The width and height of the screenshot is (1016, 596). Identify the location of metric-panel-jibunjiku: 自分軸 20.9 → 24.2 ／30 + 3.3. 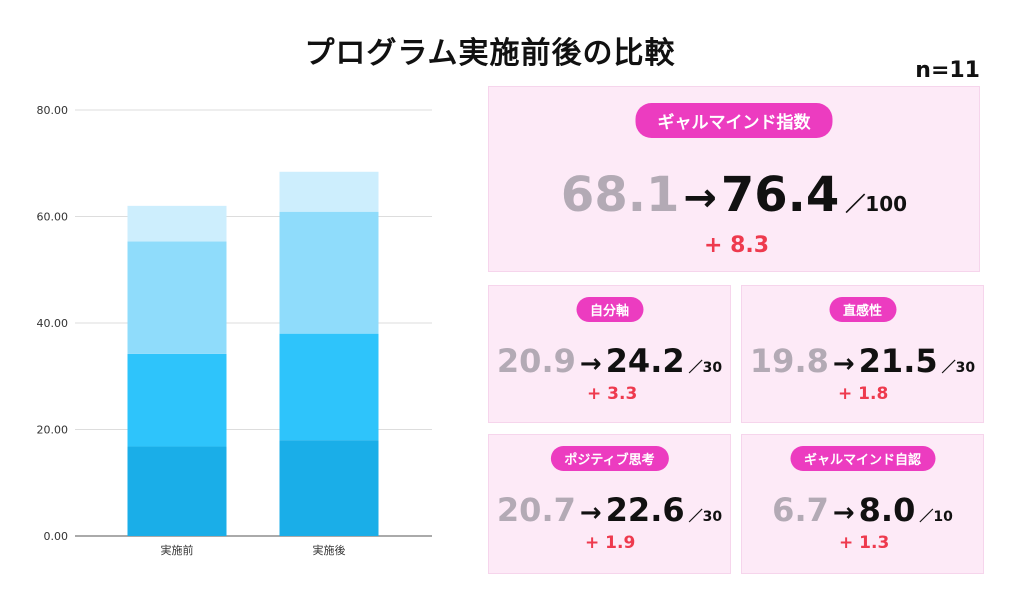
(609, 354).